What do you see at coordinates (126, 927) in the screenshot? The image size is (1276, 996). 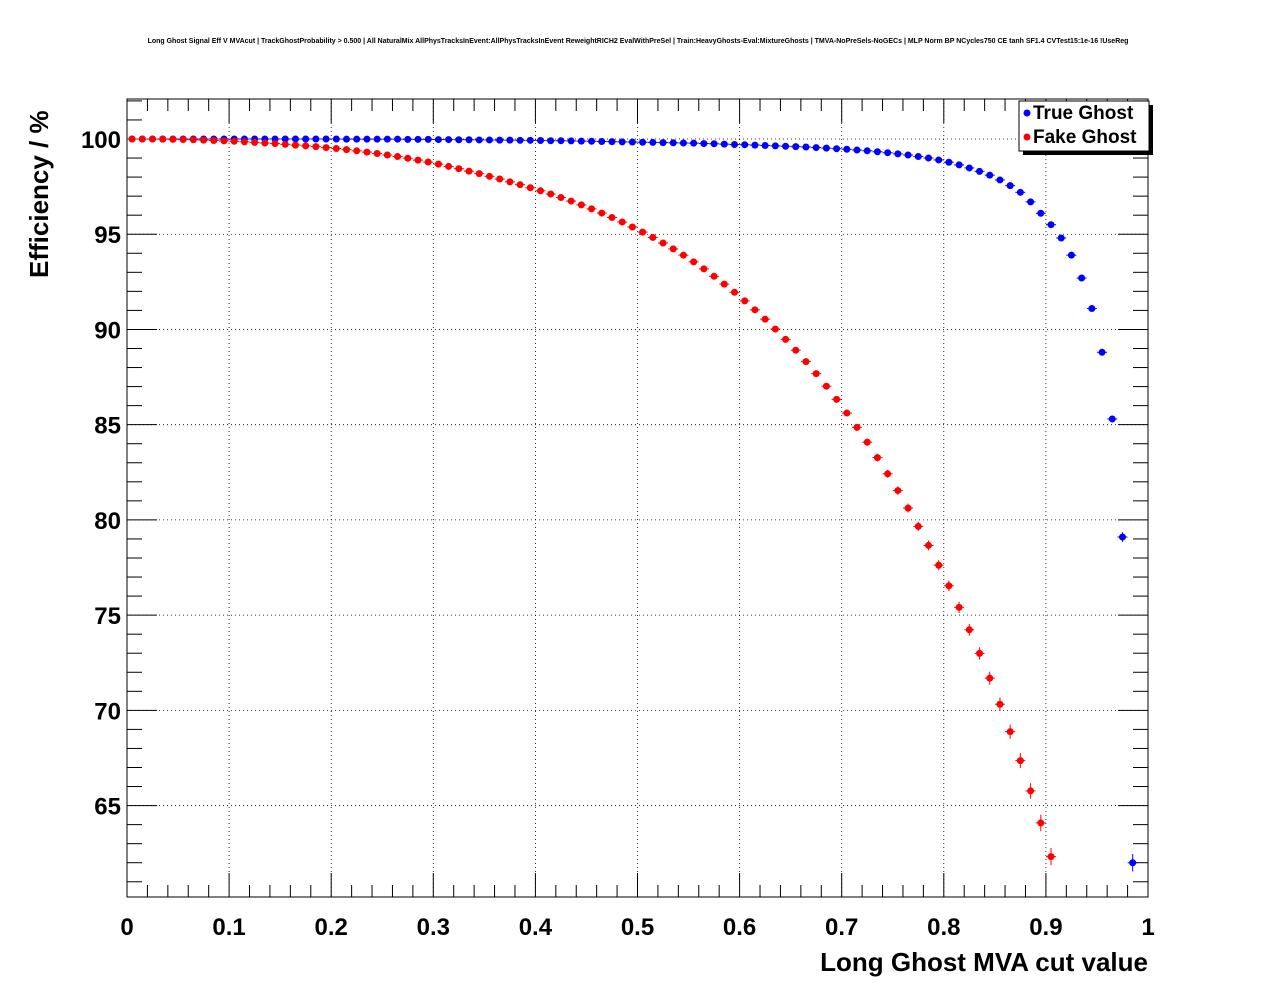 I see `x-tick-label: 0` at bounding box center [126, 927].